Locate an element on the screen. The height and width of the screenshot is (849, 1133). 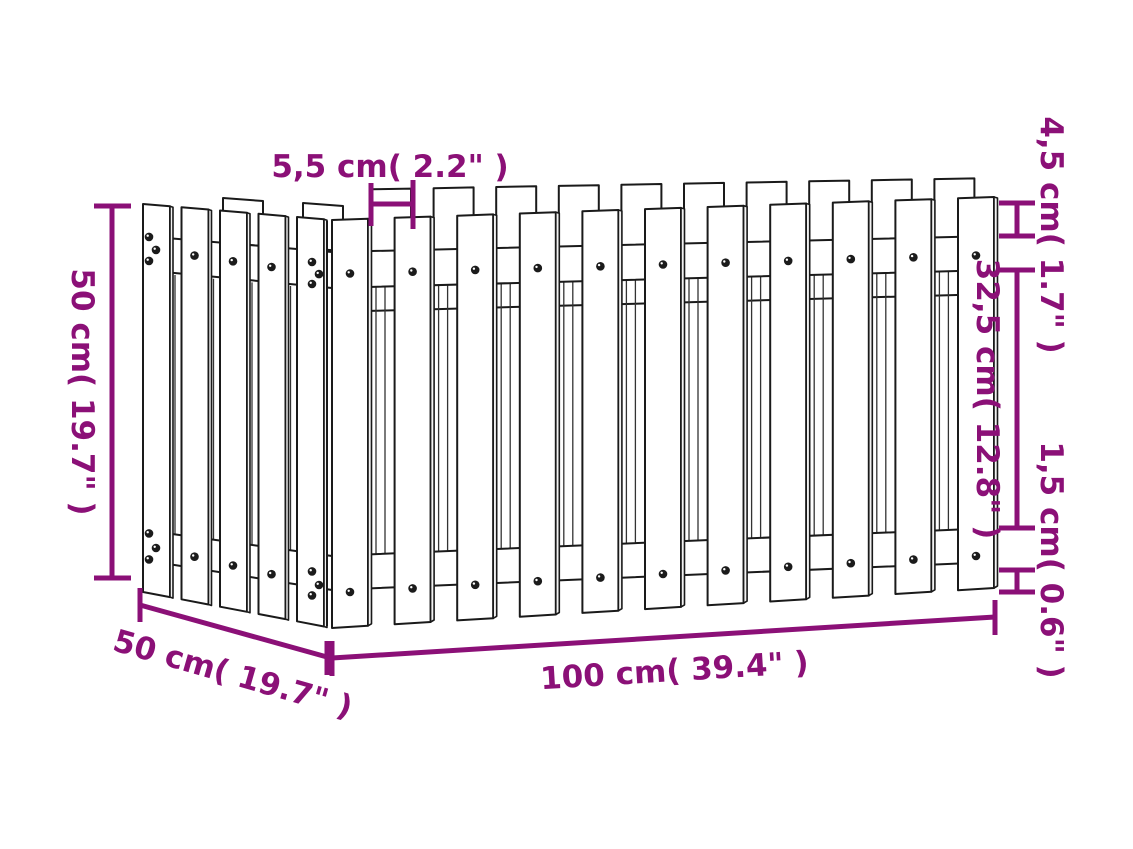
dim-rail-gap: 32,5 cm( 12.8" ) is located at coordinates (1002, 399).